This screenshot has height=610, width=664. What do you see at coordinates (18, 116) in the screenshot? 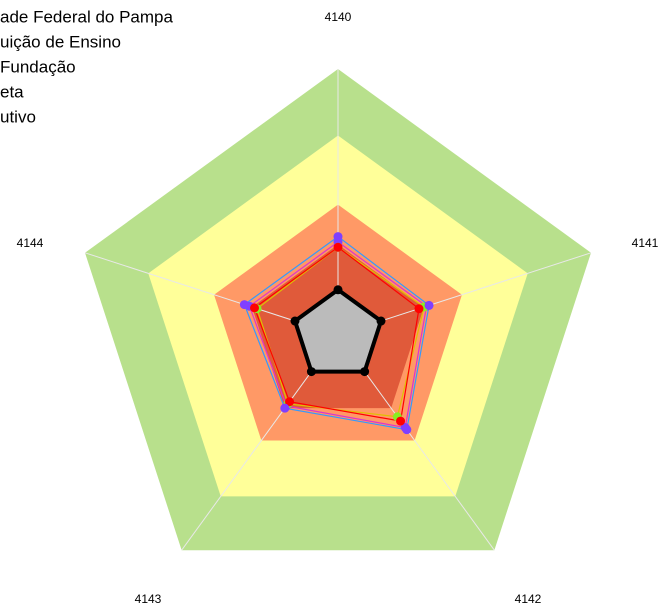
I see `legend-entry: utivo` at bounding box center [18, 116].